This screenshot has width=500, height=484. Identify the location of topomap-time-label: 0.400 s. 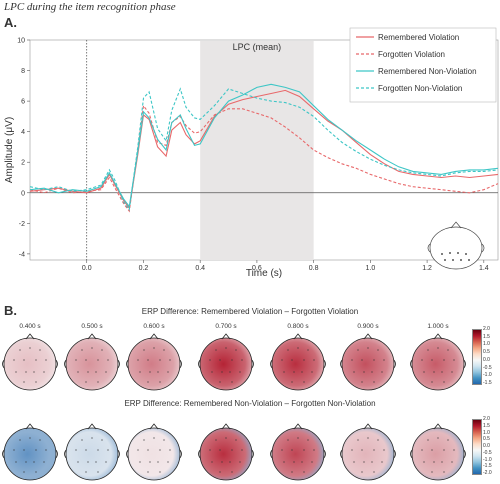
(30, 326).